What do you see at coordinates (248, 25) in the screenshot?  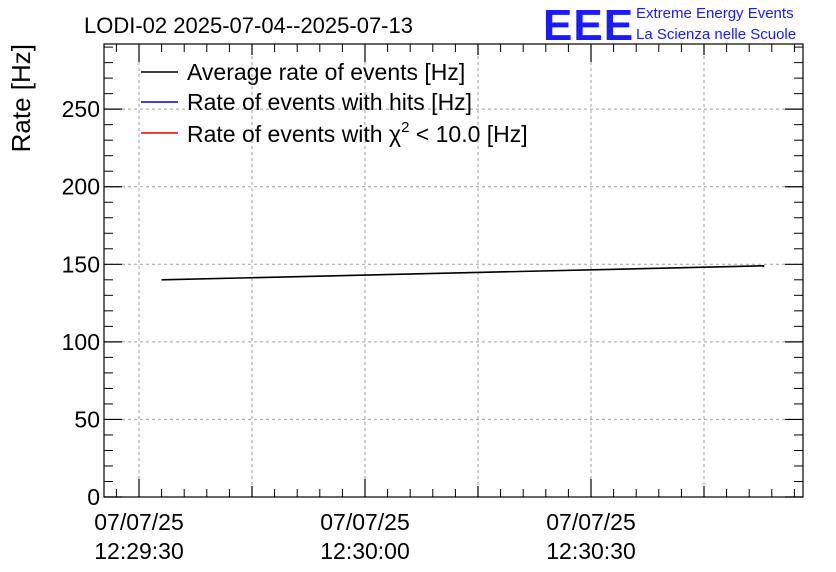 I see `chart-title: LODI-02 2025-07-04--2025-07-13` at bounding box center [248, 25].